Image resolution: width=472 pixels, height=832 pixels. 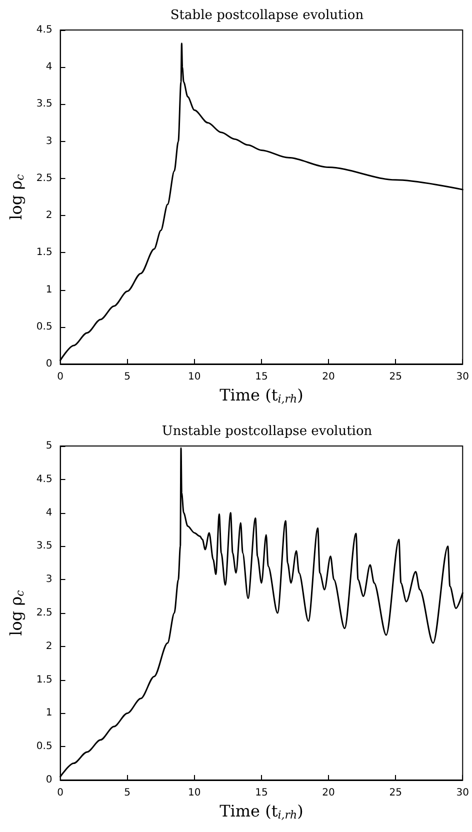 I want to click on chart-title: Unstable postcollapse evolution, so click(x=267, y=431).